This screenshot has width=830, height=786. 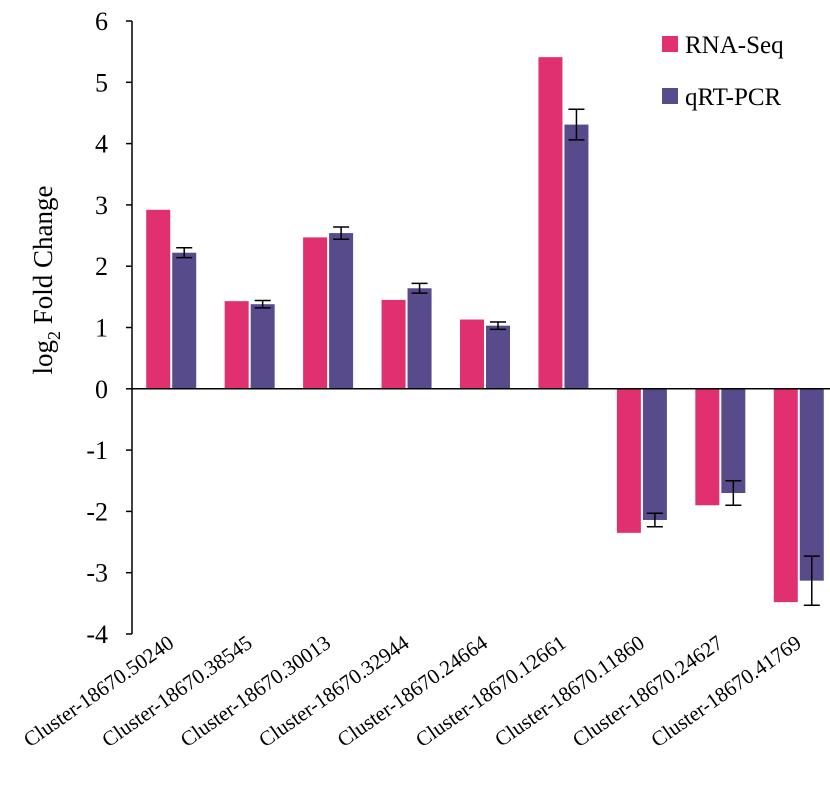 I want to click on y-tick-label: 2, so click(x=101, y=266).